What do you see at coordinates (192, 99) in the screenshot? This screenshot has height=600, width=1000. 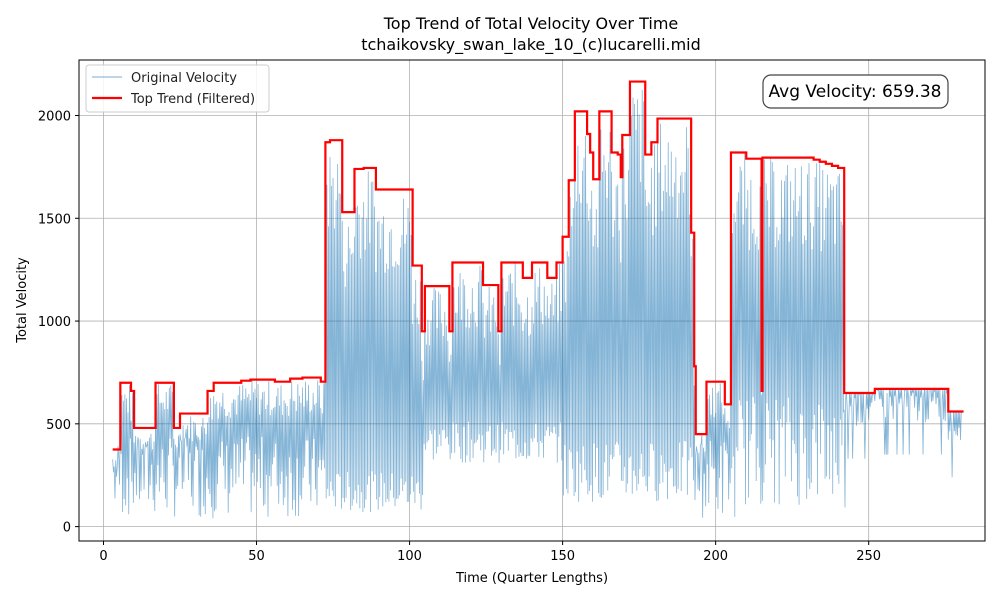 I see `legend-trend-label: Top Trend (Filtered)` at bounding box center [192, 99].